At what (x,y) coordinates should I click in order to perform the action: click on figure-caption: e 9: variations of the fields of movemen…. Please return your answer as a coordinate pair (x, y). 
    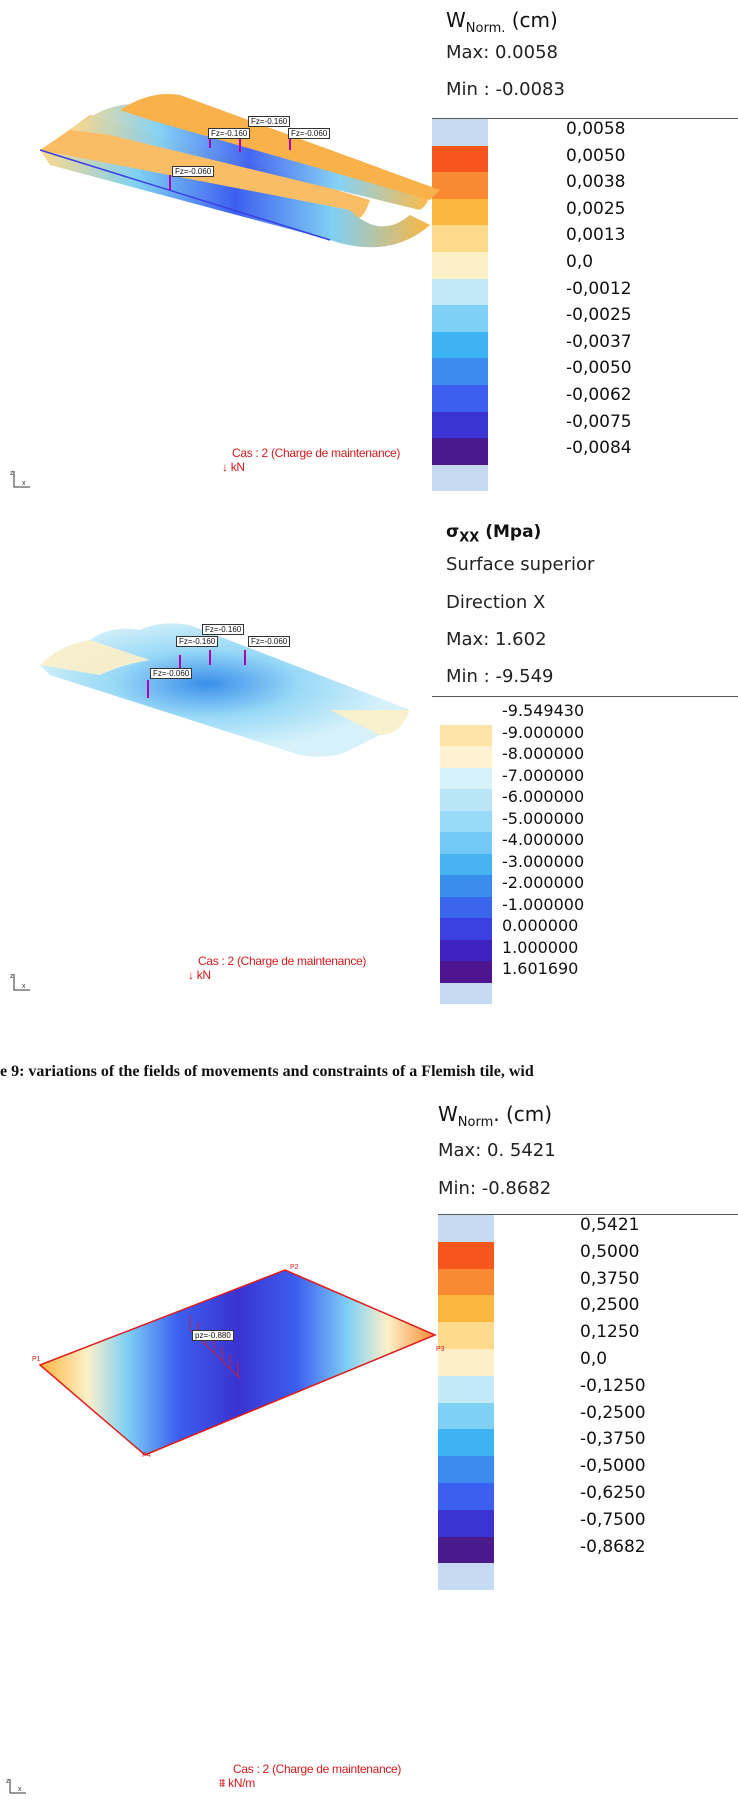
    Looking at the image, I should click on (267, 1071).